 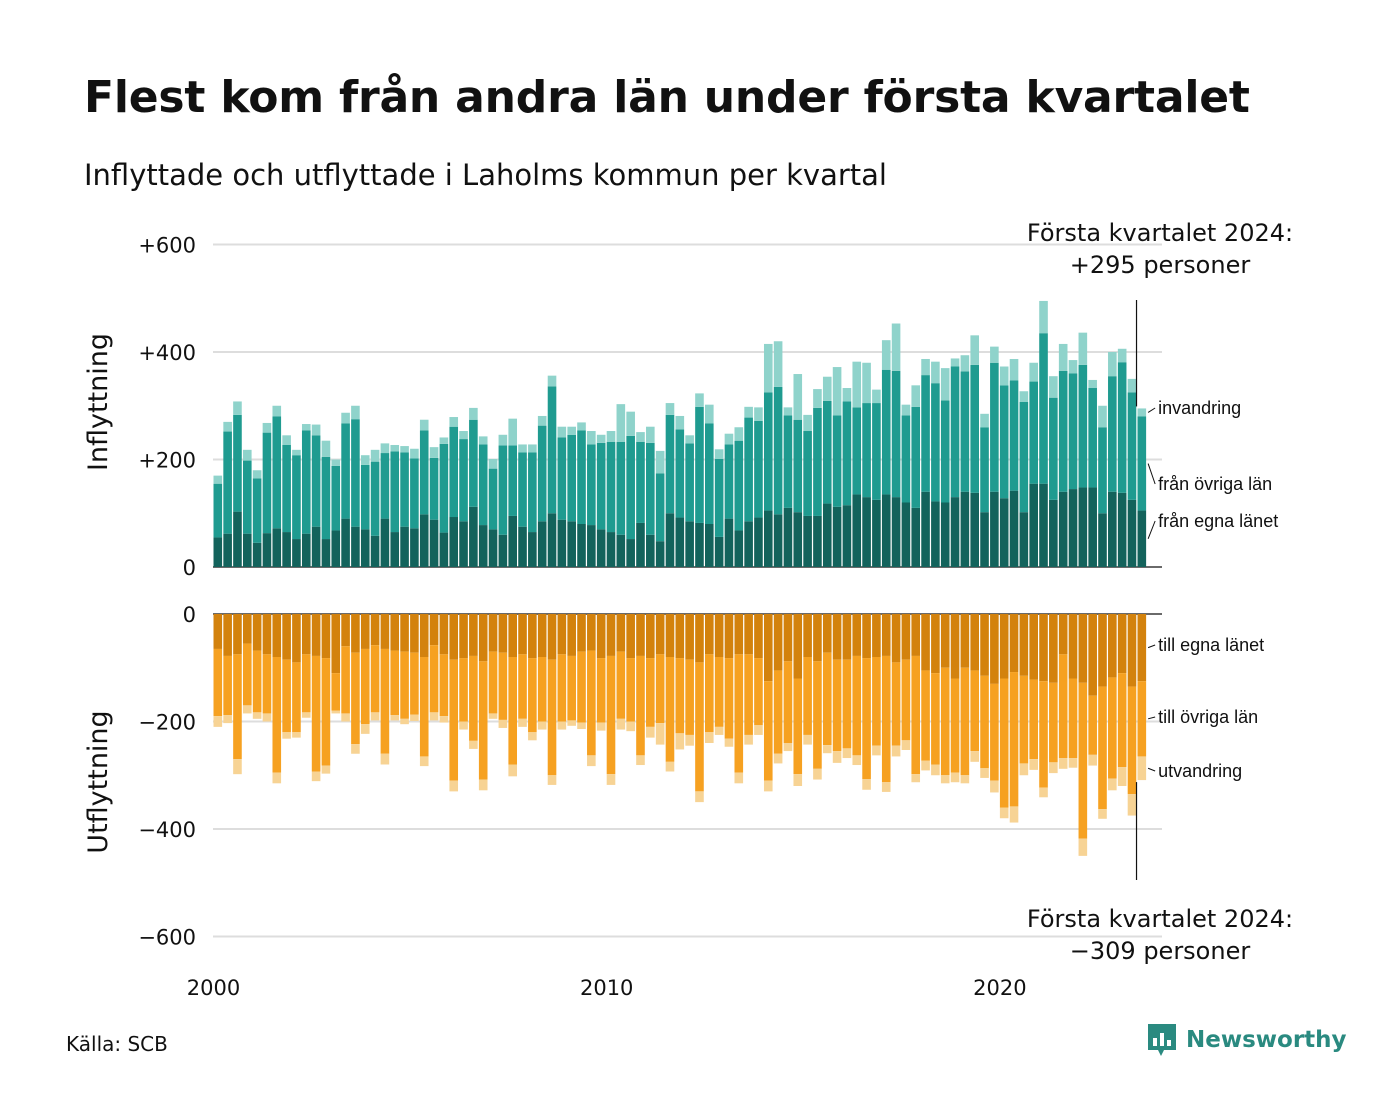 What do you see at coordinates (999, 988) in the screenshot?
I see `x-tick-label: 2020` at bounding box center [999, 988].